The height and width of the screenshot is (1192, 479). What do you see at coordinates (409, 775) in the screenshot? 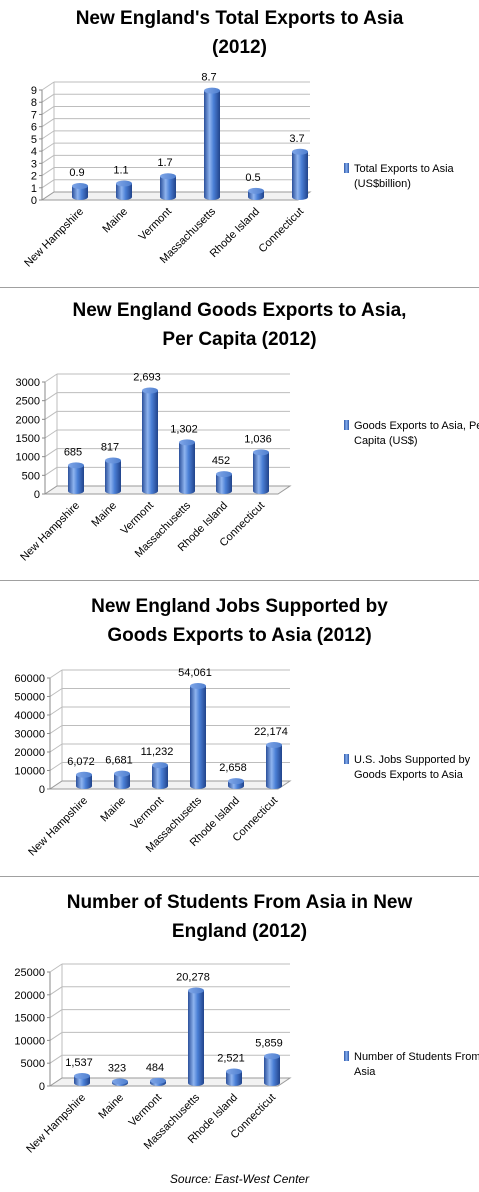
I see `legend-label: Goods Exports to Asia` at bounding box center [409, 775].